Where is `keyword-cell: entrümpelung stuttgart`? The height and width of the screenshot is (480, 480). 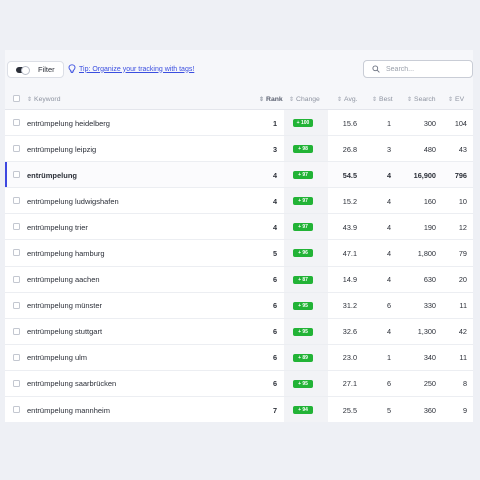
keyword-cell: entrümpelung stuttgart is located at coordinates (65, 332).